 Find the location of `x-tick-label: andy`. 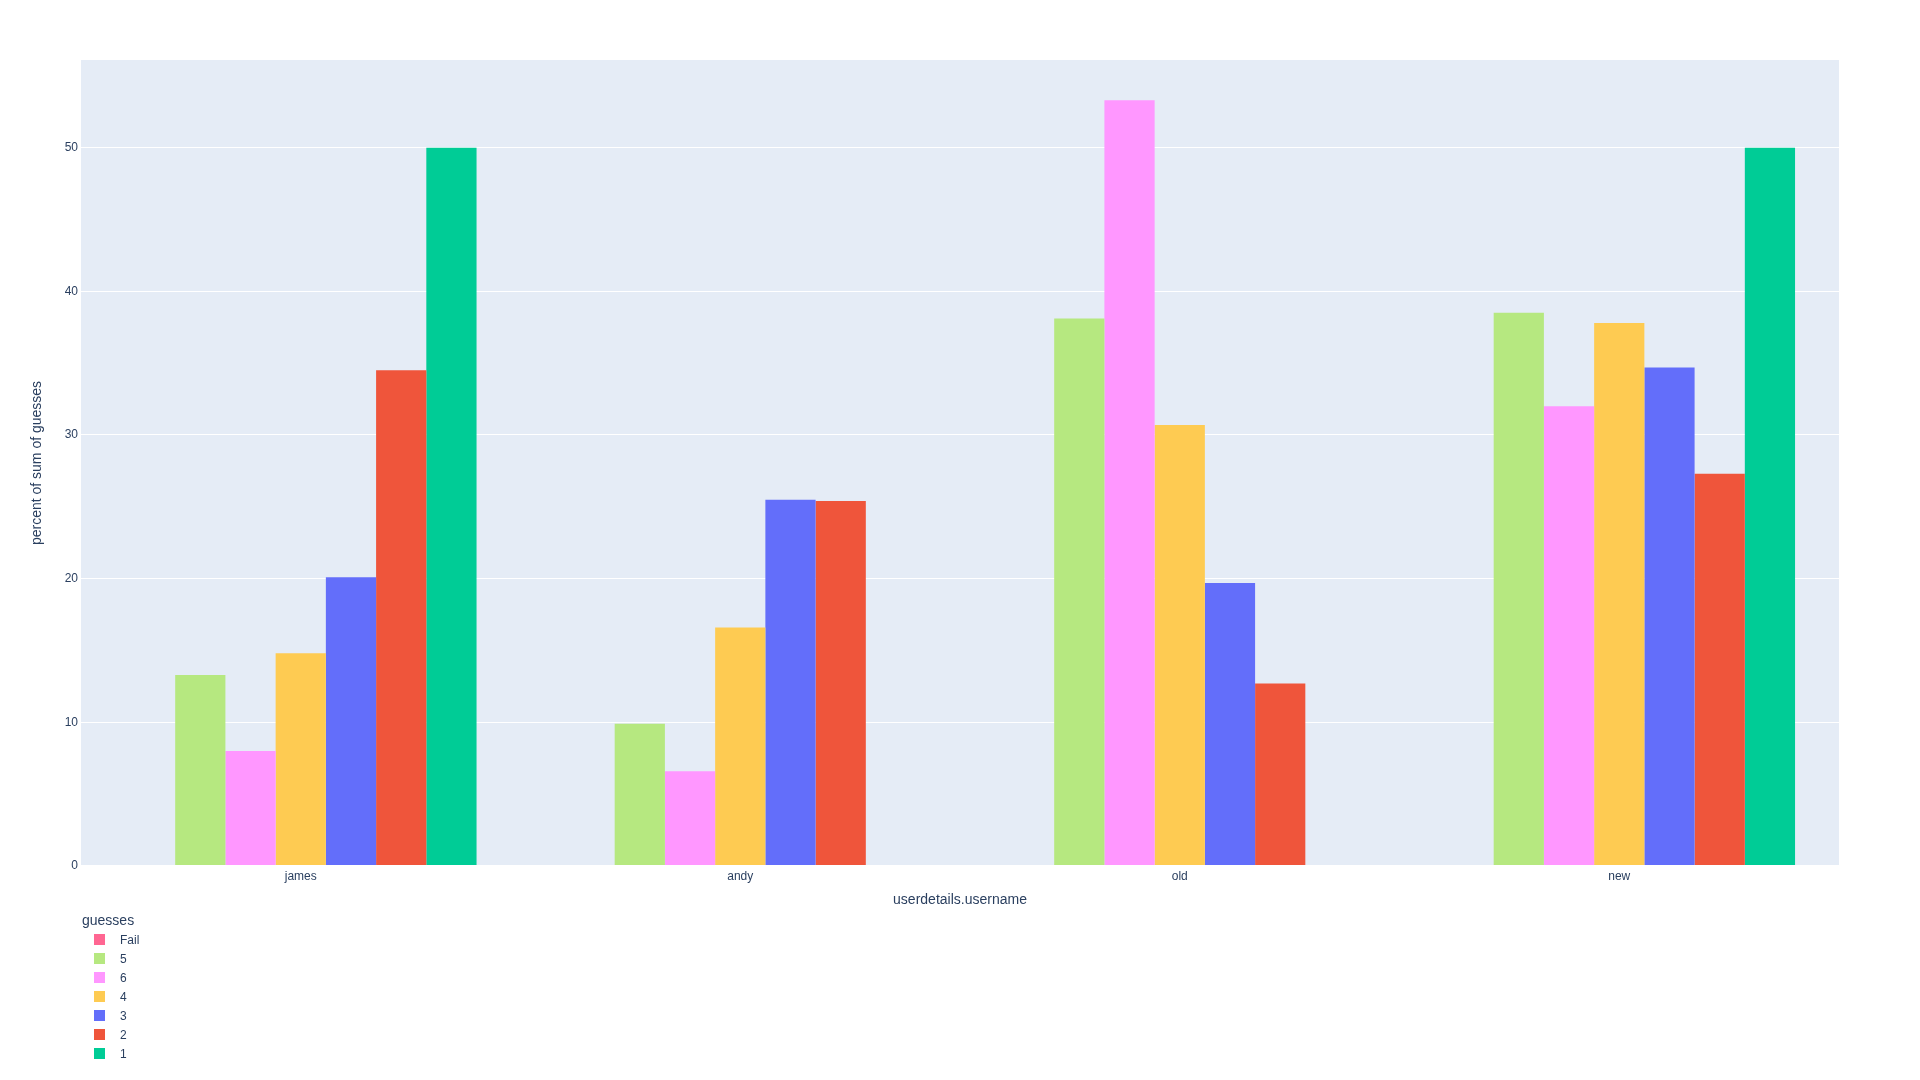

x-tick-label: andy is located at coordinates (740, 875).